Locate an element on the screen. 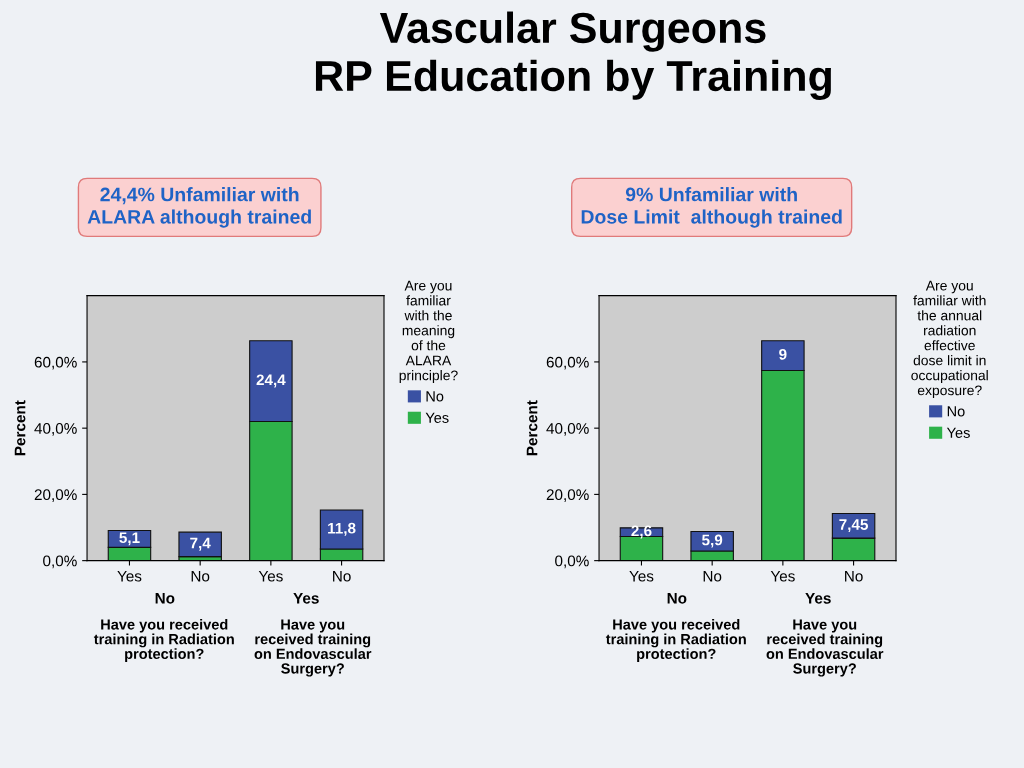 This screenshot has width=1024, height=768. data-label: 5,1 is located at coordinates (129, 539).